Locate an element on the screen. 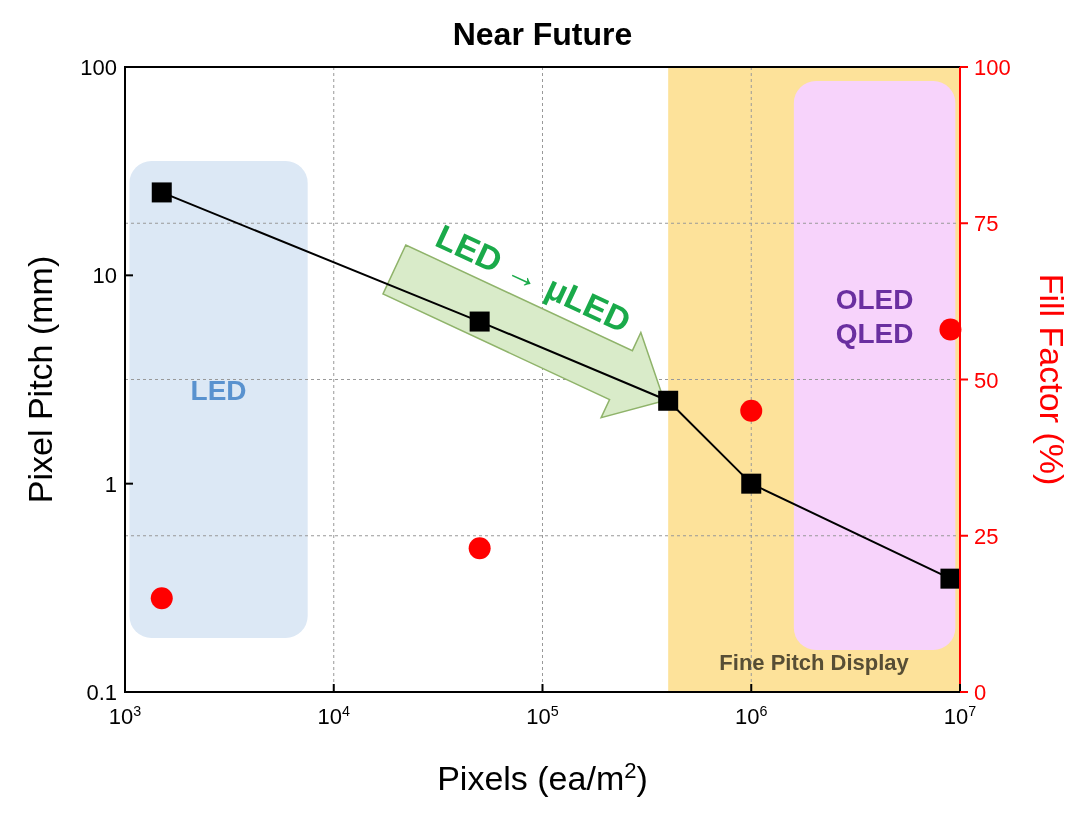  y2-tick-label: 100 is located at coordinates (992, 67).